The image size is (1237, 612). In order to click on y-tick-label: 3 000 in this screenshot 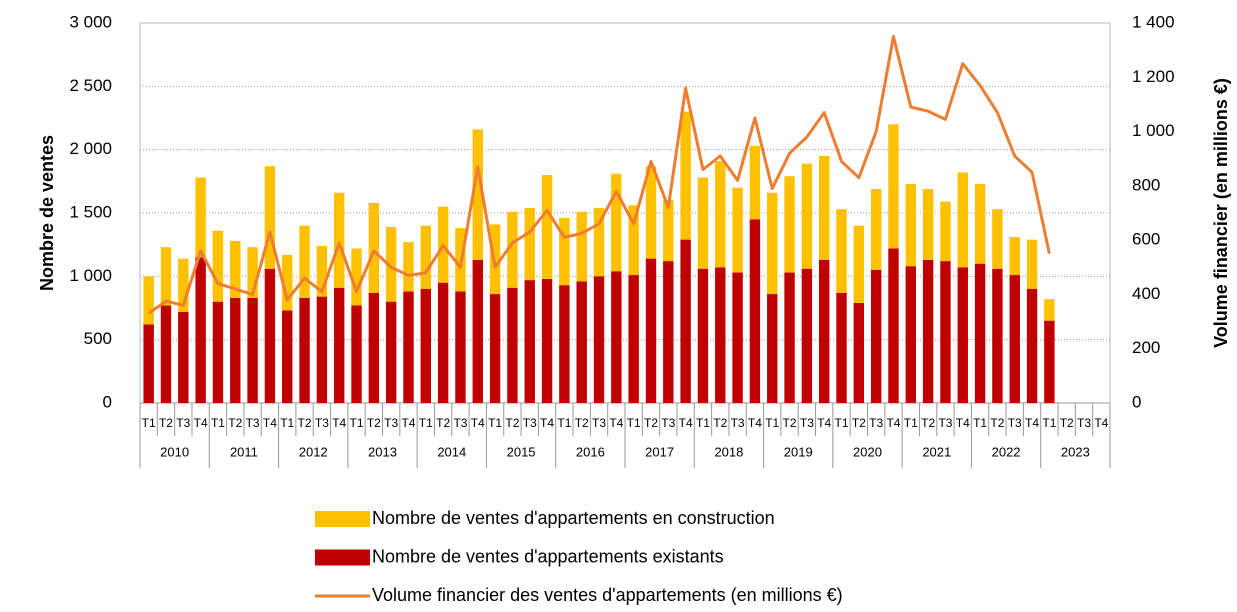, I will do `click(90, 21)`.